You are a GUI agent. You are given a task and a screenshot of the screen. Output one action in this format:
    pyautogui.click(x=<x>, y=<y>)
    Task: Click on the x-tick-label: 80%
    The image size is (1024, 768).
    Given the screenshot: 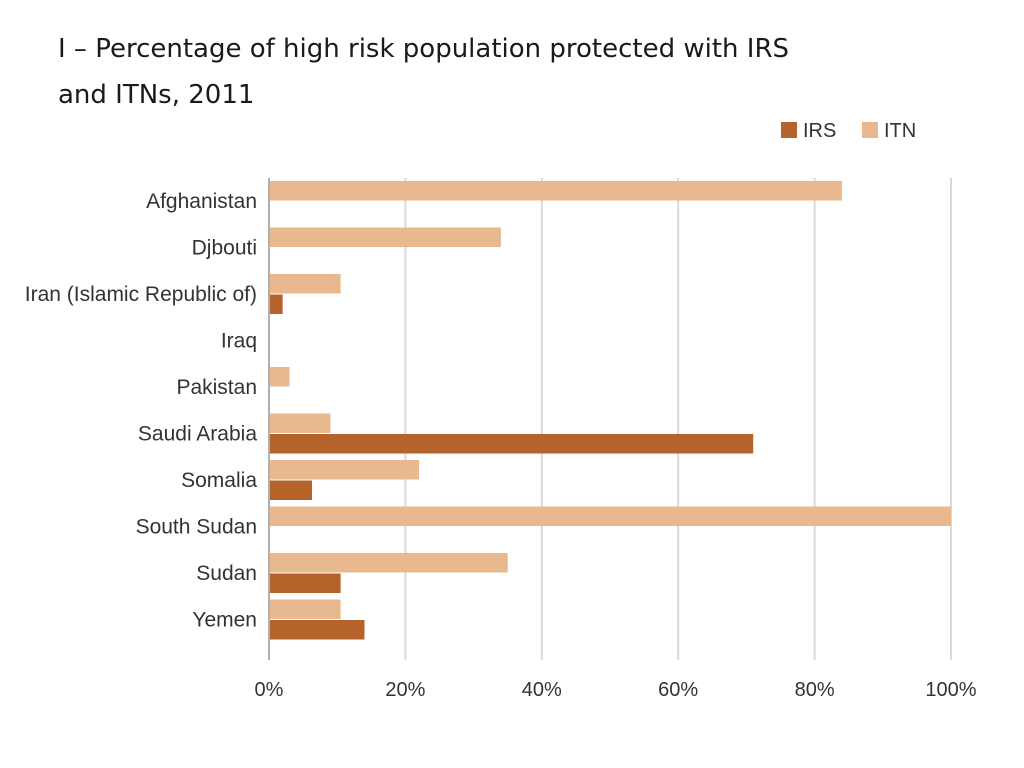 What is the action you would take?
    pyautogui.click(x=815, y=690)
    